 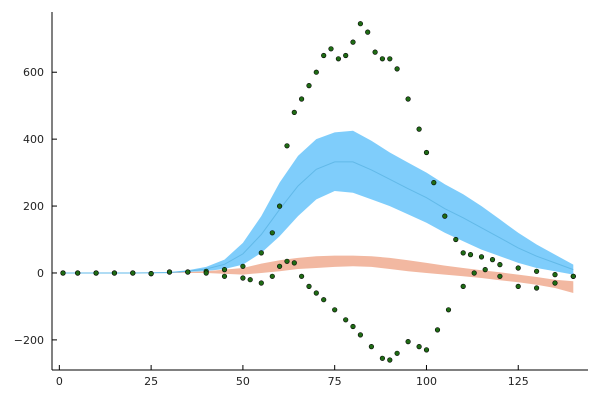 What do you see at coordinates (33, 206) in the screenshot?
I see `y-tick-label: 200` at bounding box center [33, 206].